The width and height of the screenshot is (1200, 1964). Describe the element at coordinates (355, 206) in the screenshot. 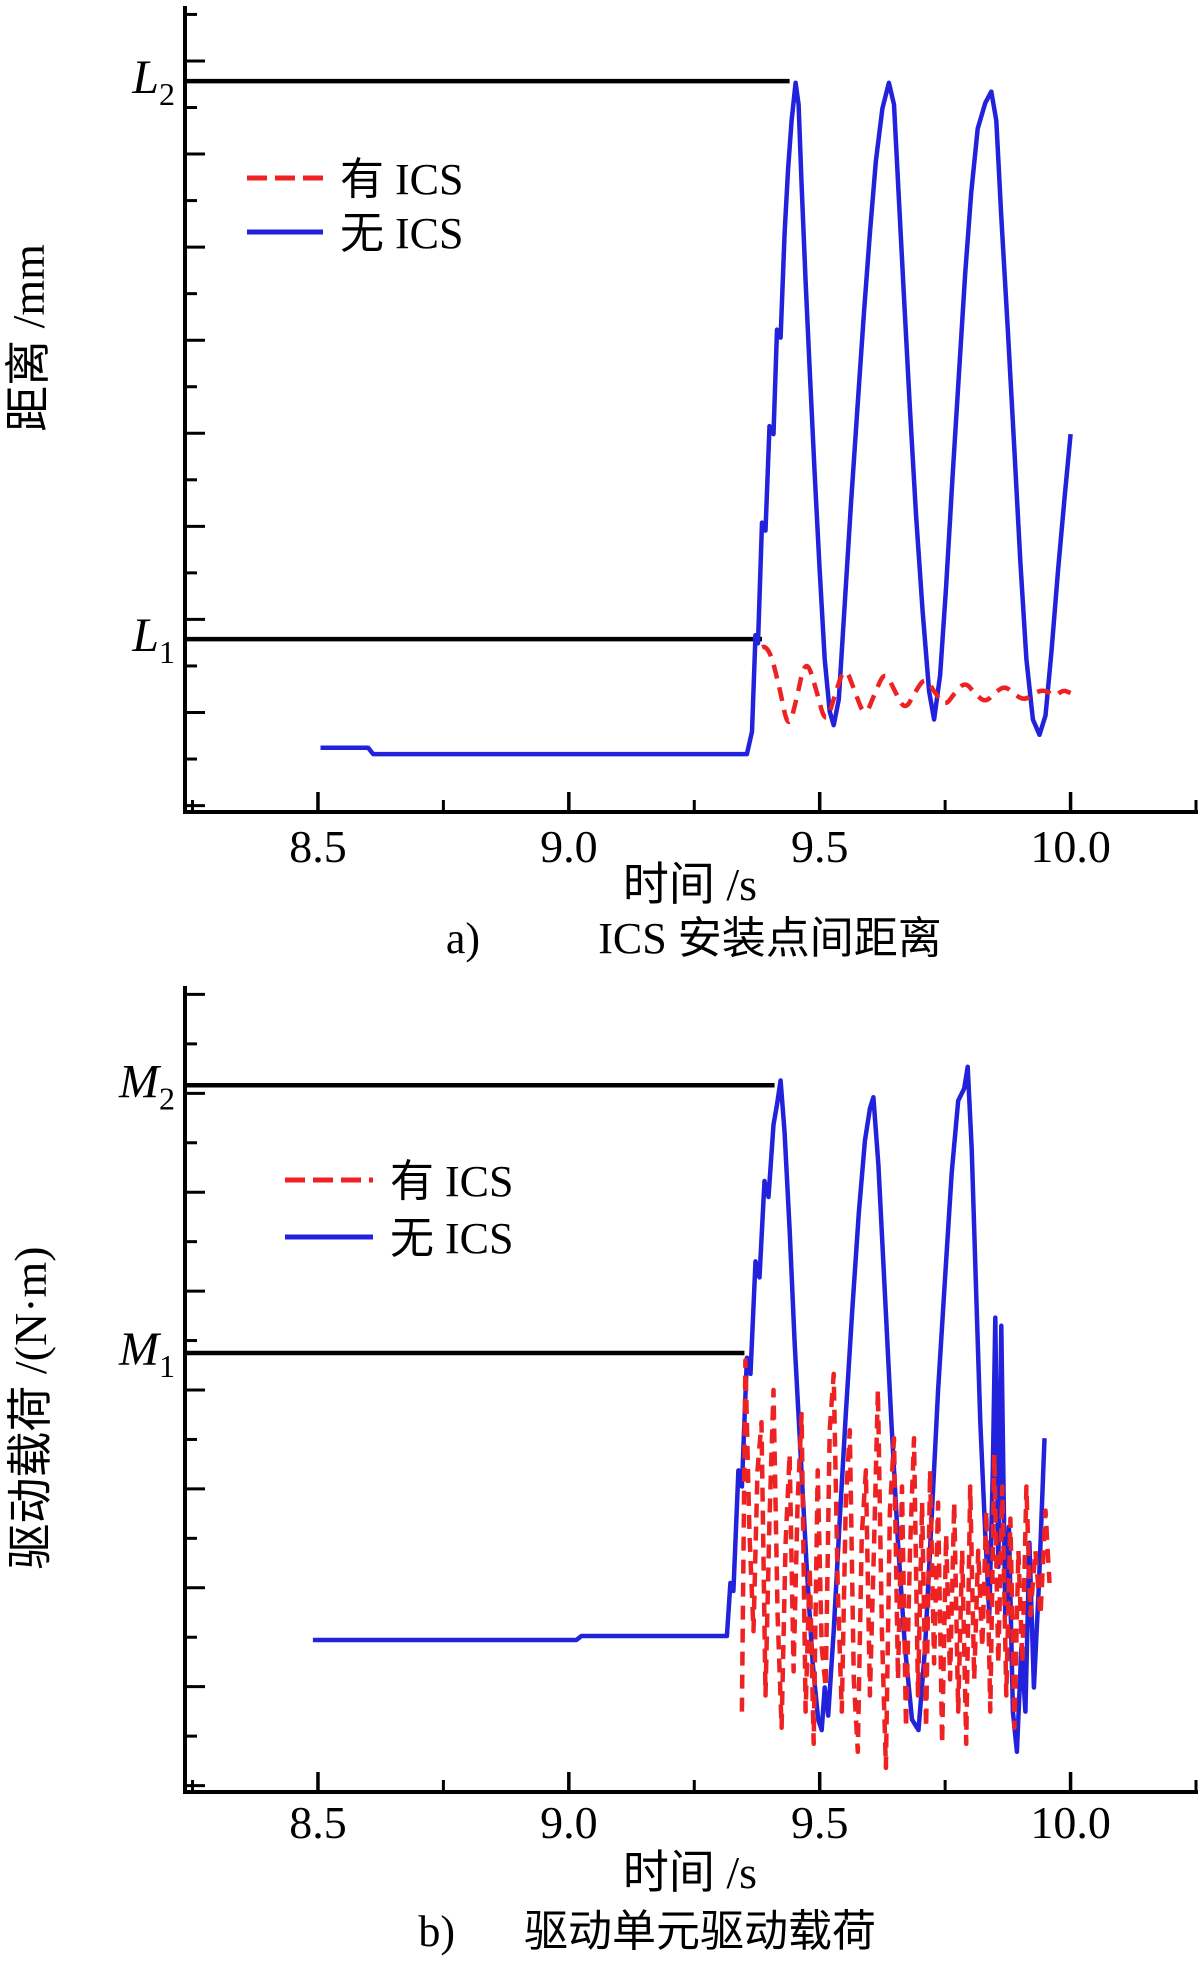

I see `legend-a: 有 ICS 无 ICS` at that location.